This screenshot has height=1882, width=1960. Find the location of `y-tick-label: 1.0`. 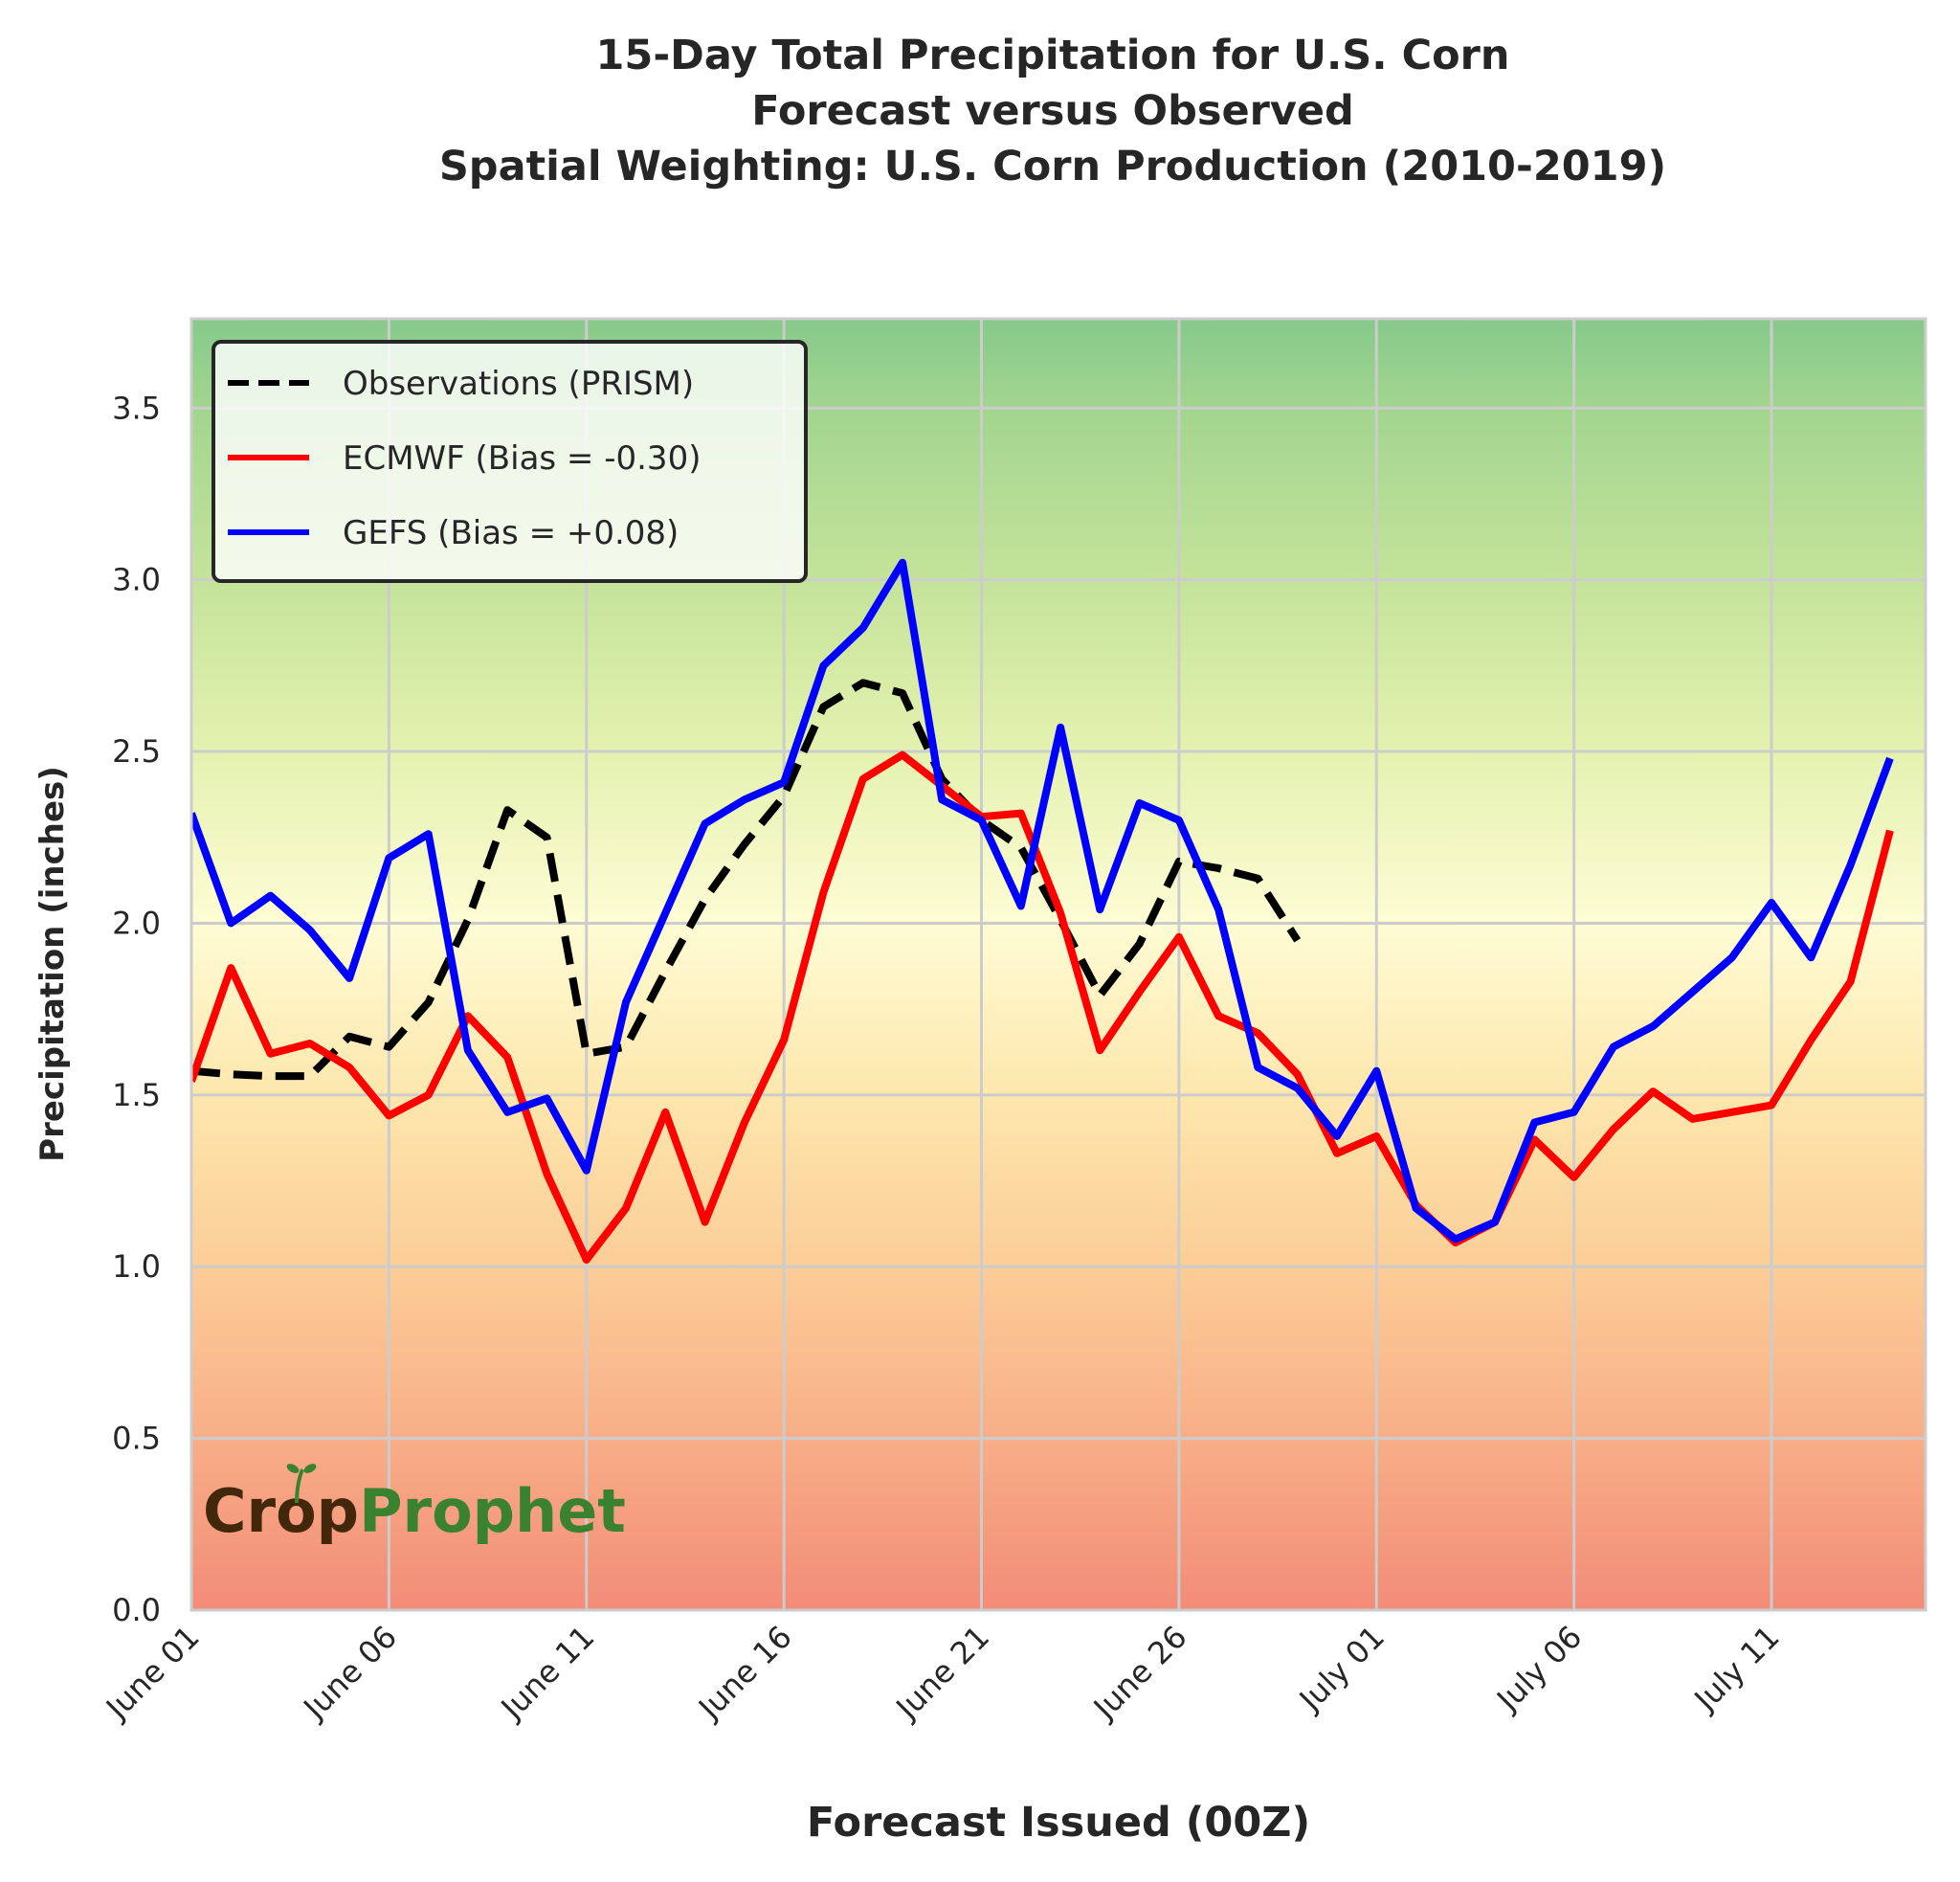

y-tick-label: 1.0 is located at coordinates (136, 1266).